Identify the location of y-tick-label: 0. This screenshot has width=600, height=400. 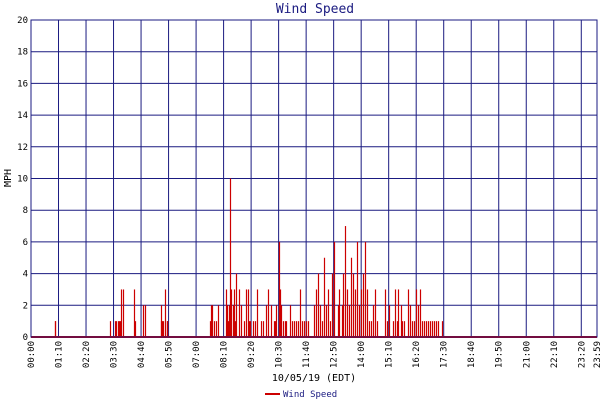
(25, 338).